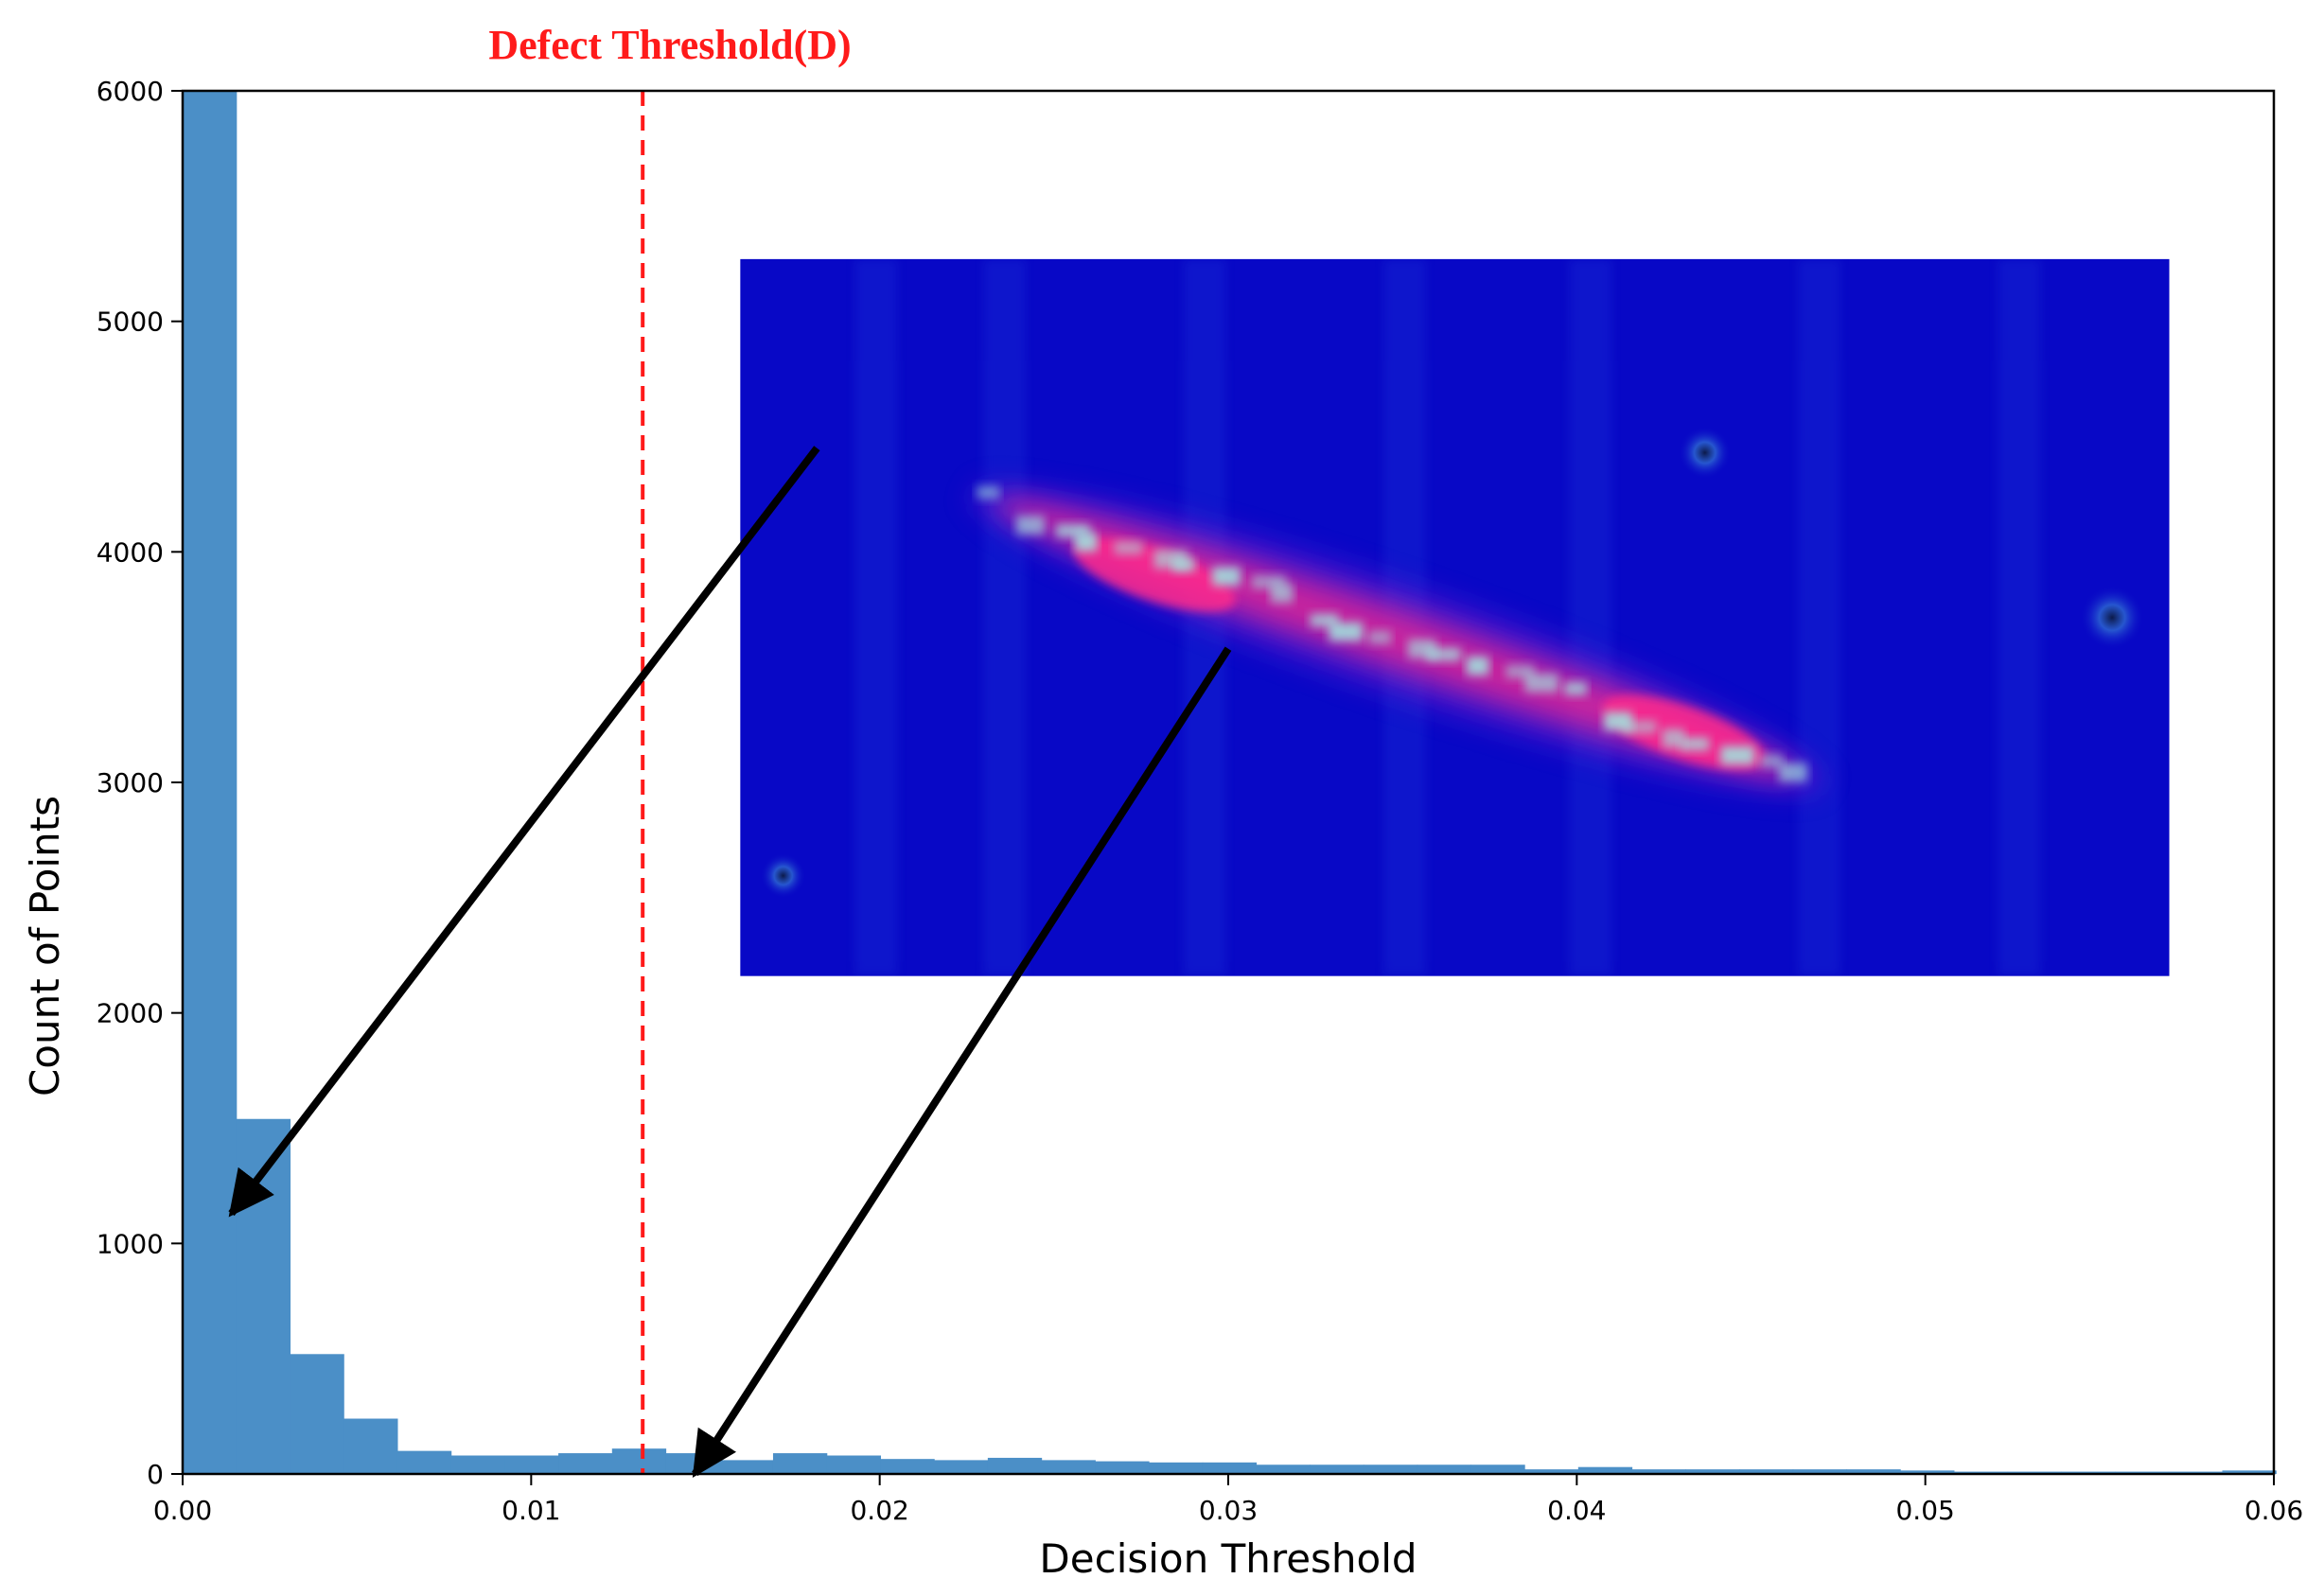  I want to click on y-tick-label: 4000, so click(130, 552).